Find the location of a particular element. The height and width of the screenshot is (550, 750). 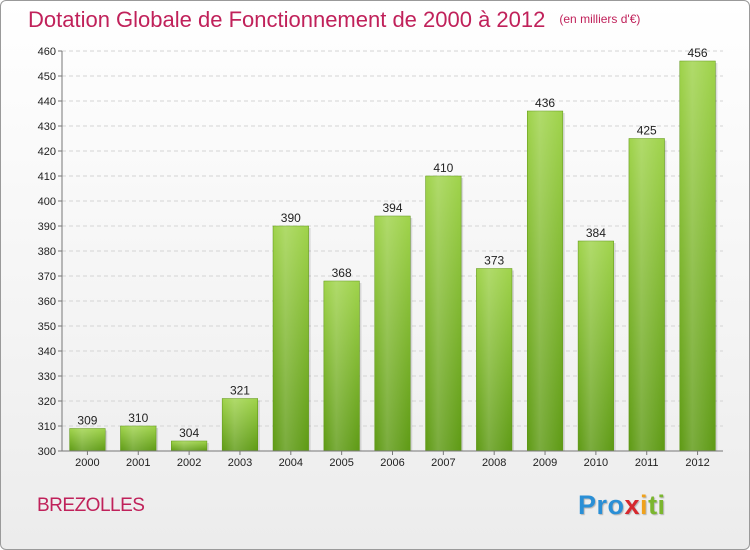

logo-part-2: x is located at coordinates (632, 505).